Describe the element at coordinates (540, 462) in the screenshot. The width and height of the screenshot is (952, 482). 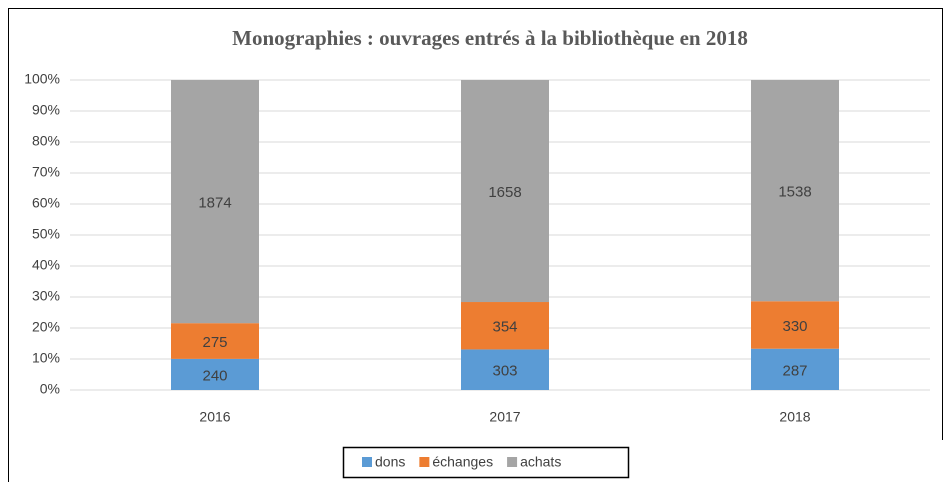
I see `legend-label: achats` at that location.